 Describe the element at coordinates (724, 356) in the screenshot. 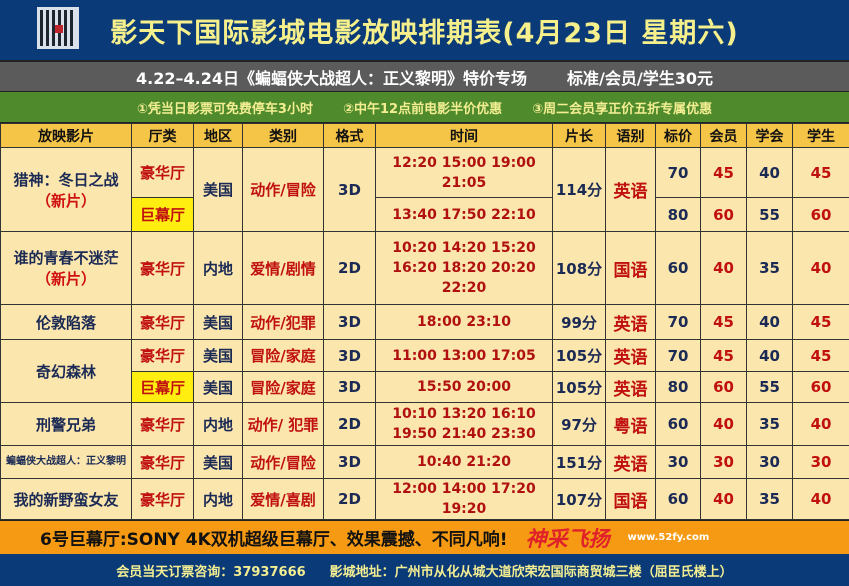

I see `member-price: 45` at that location.